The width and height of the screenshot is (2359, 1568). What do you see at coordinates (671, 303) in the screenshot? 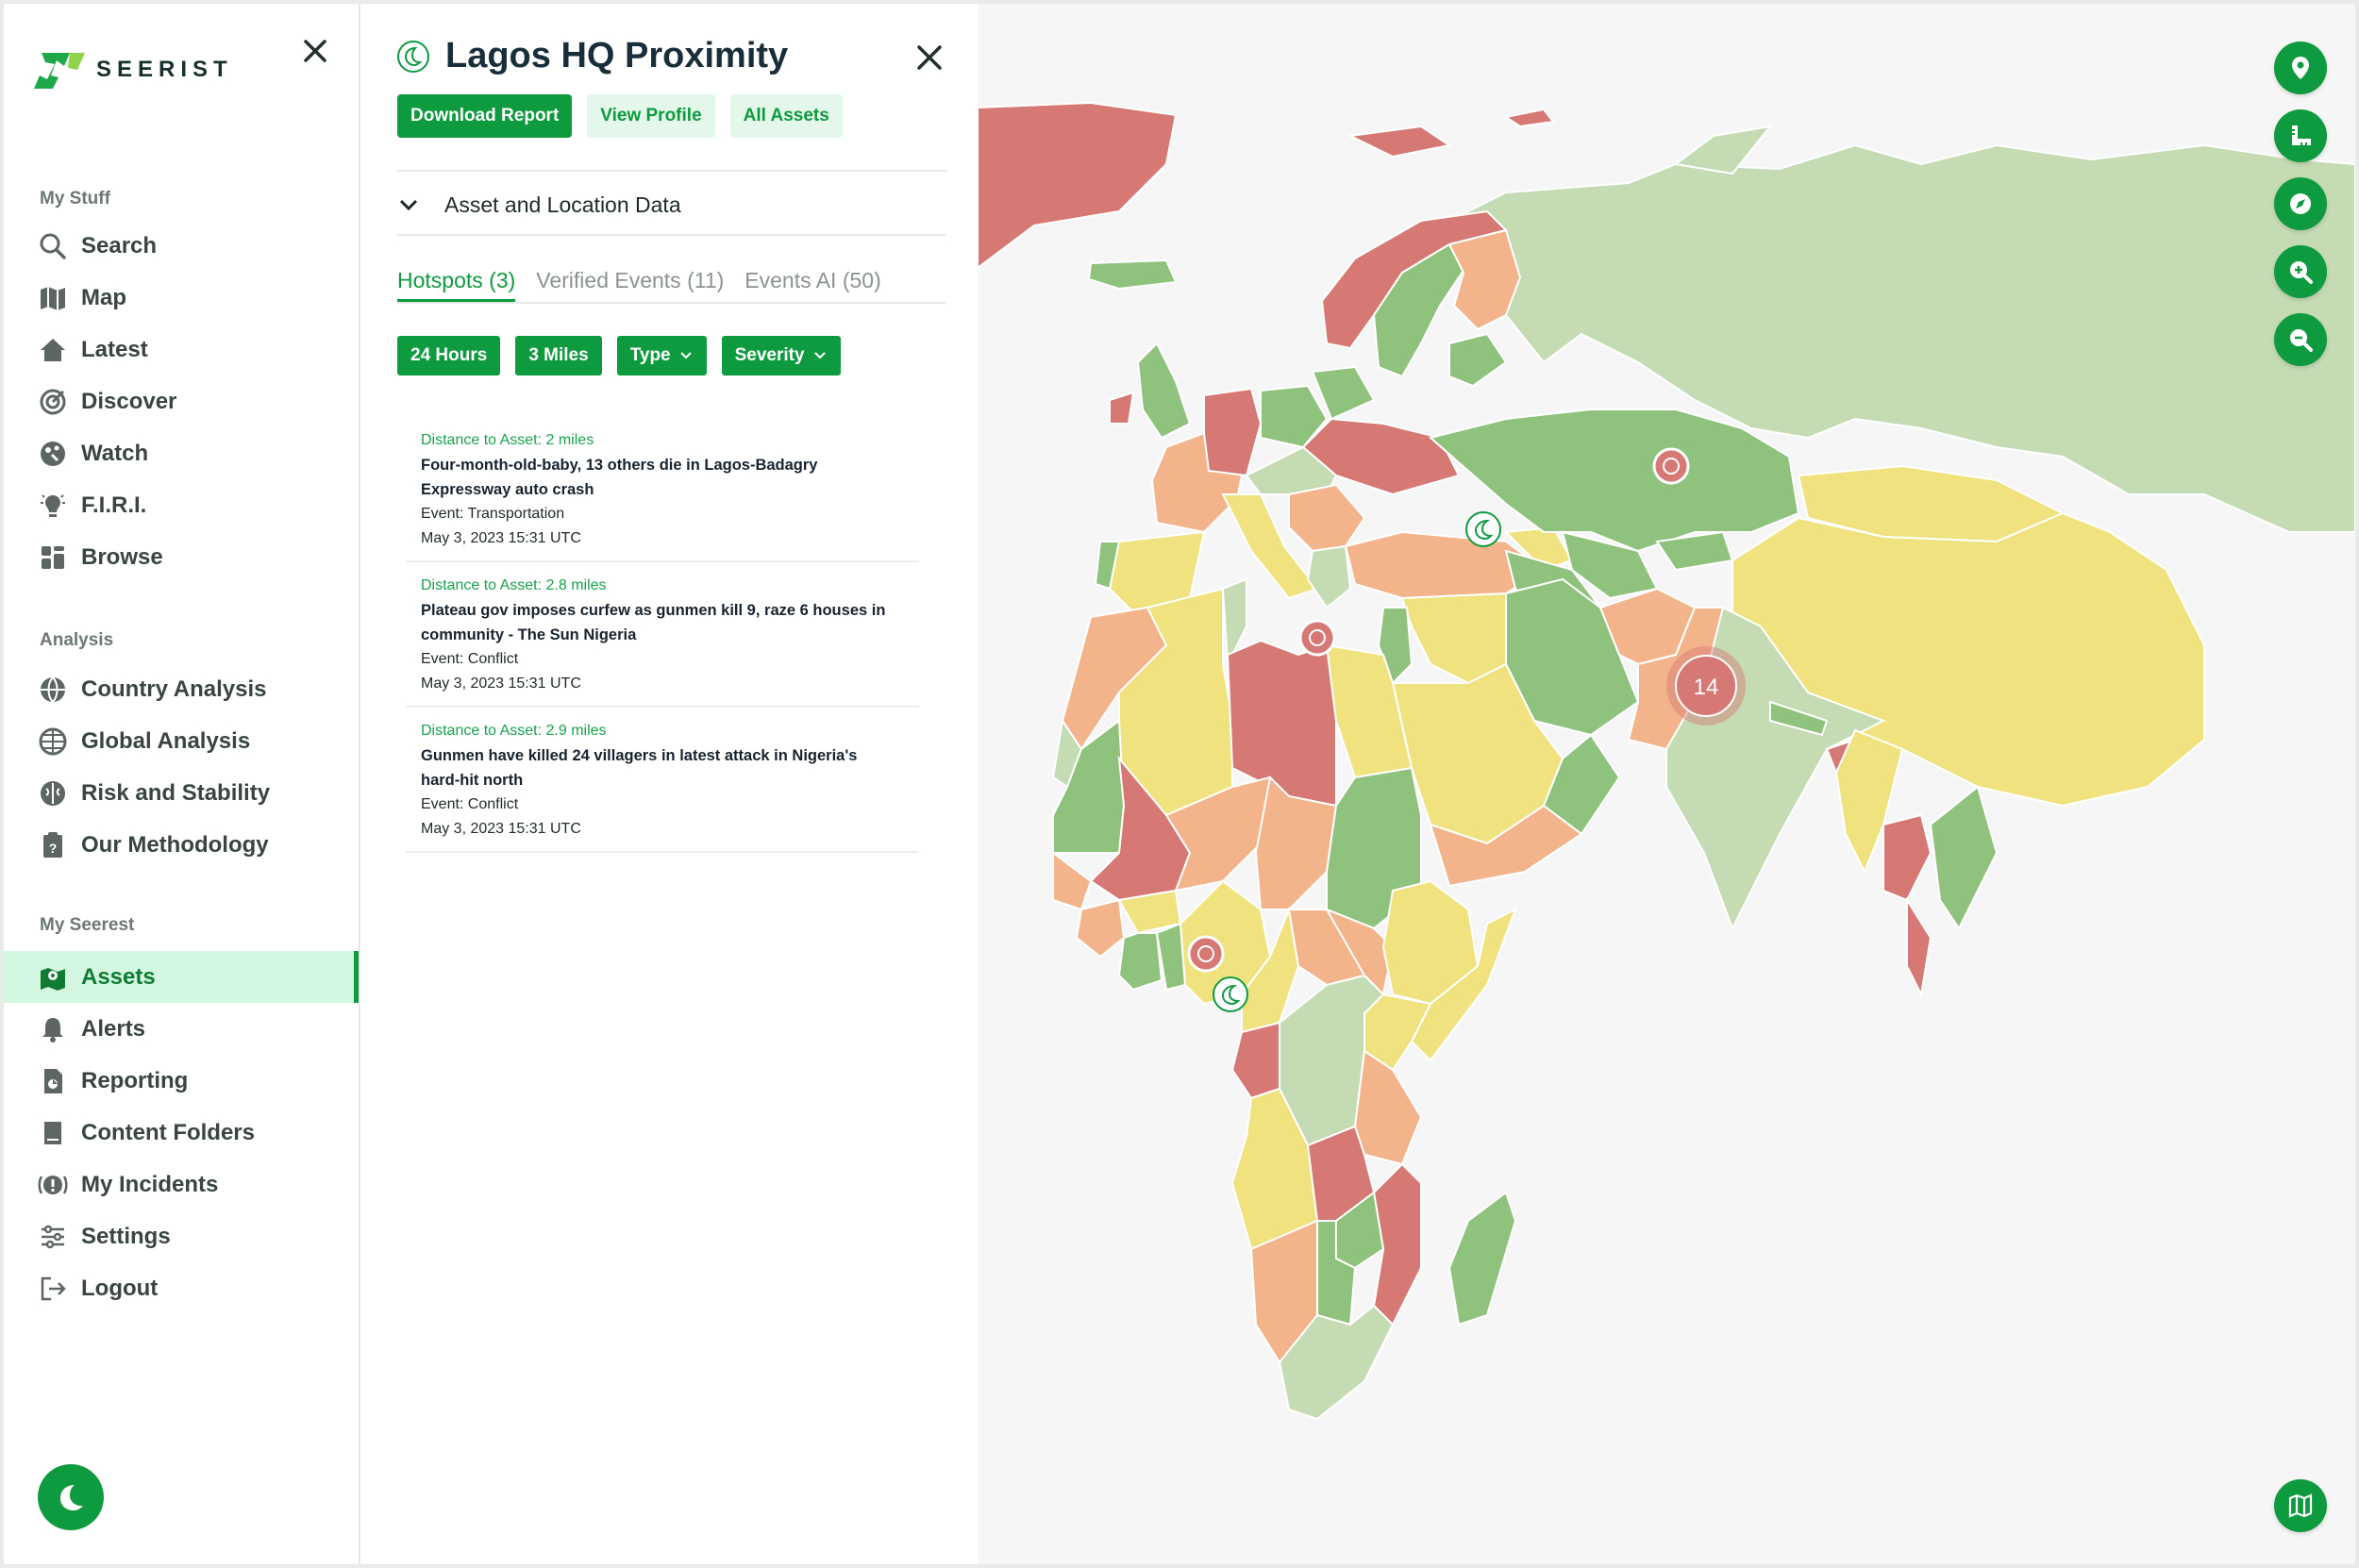
I see `tabs-underline` at bounding box center [671, 303].